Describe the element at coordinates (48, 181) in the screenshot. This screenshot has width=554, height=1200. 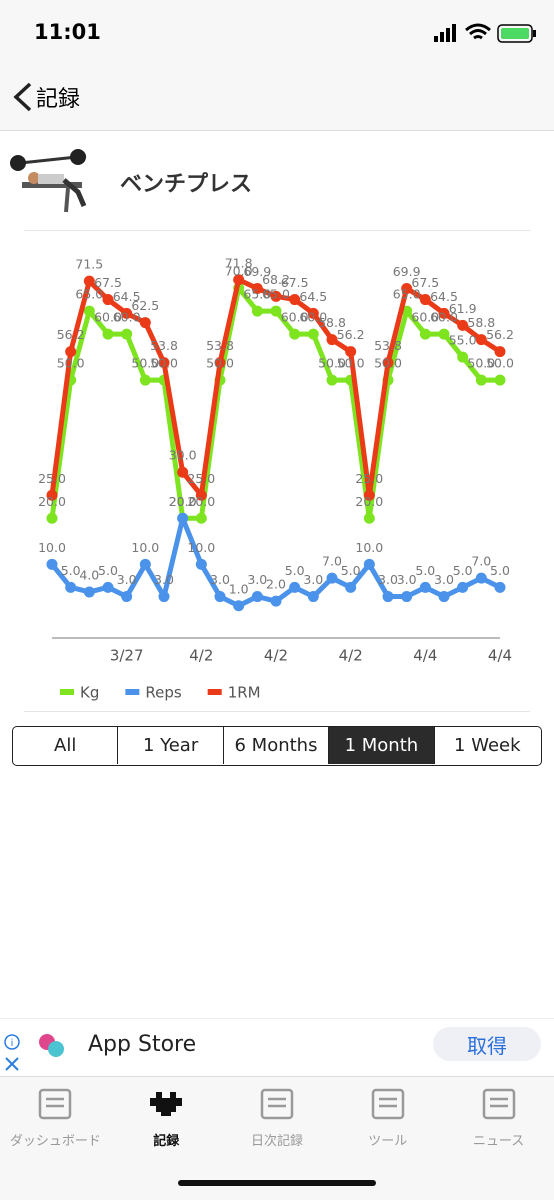
I see `exercise-image` at that location.